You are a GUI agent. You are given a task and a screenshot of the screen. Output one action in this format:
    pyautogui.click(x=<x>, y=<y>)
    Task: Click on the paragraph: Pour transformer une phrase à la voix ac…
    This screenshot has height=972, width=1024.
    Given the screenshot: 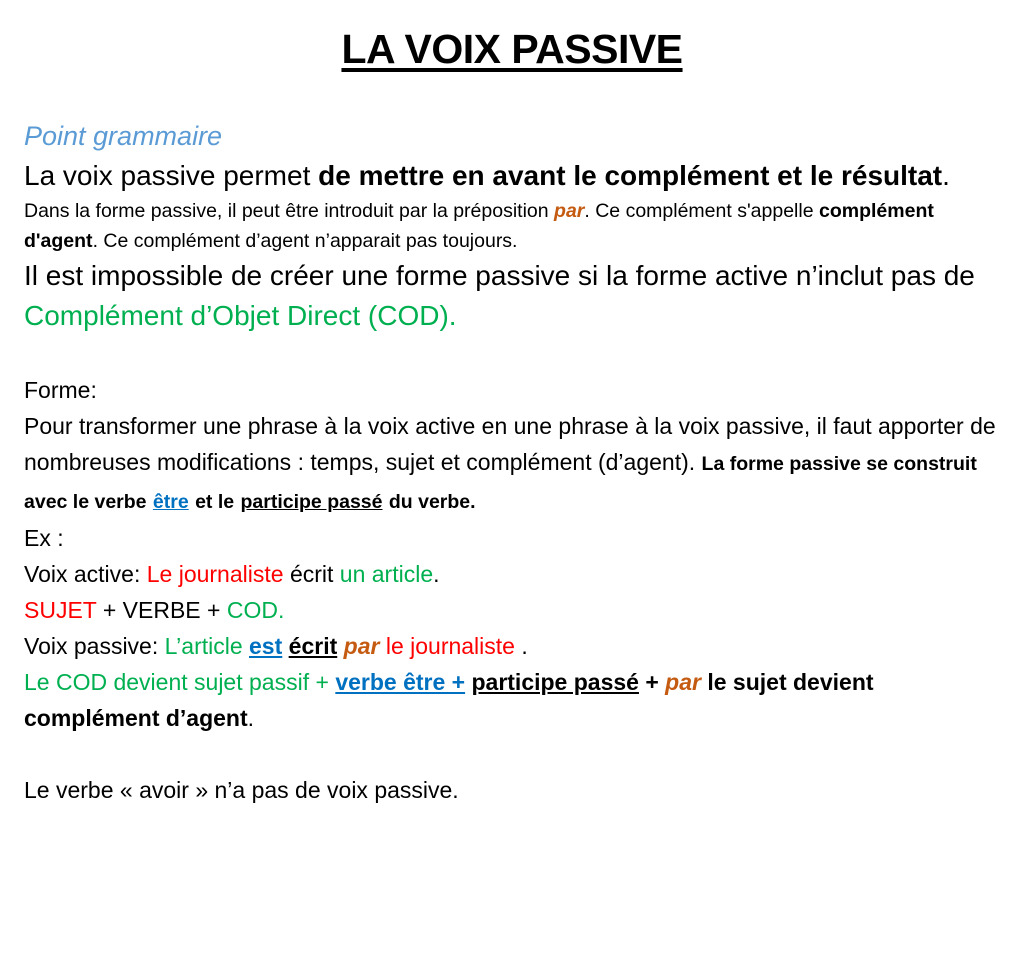 What is the action you would take?
    pyautogui.click(x=514, y=464)
    